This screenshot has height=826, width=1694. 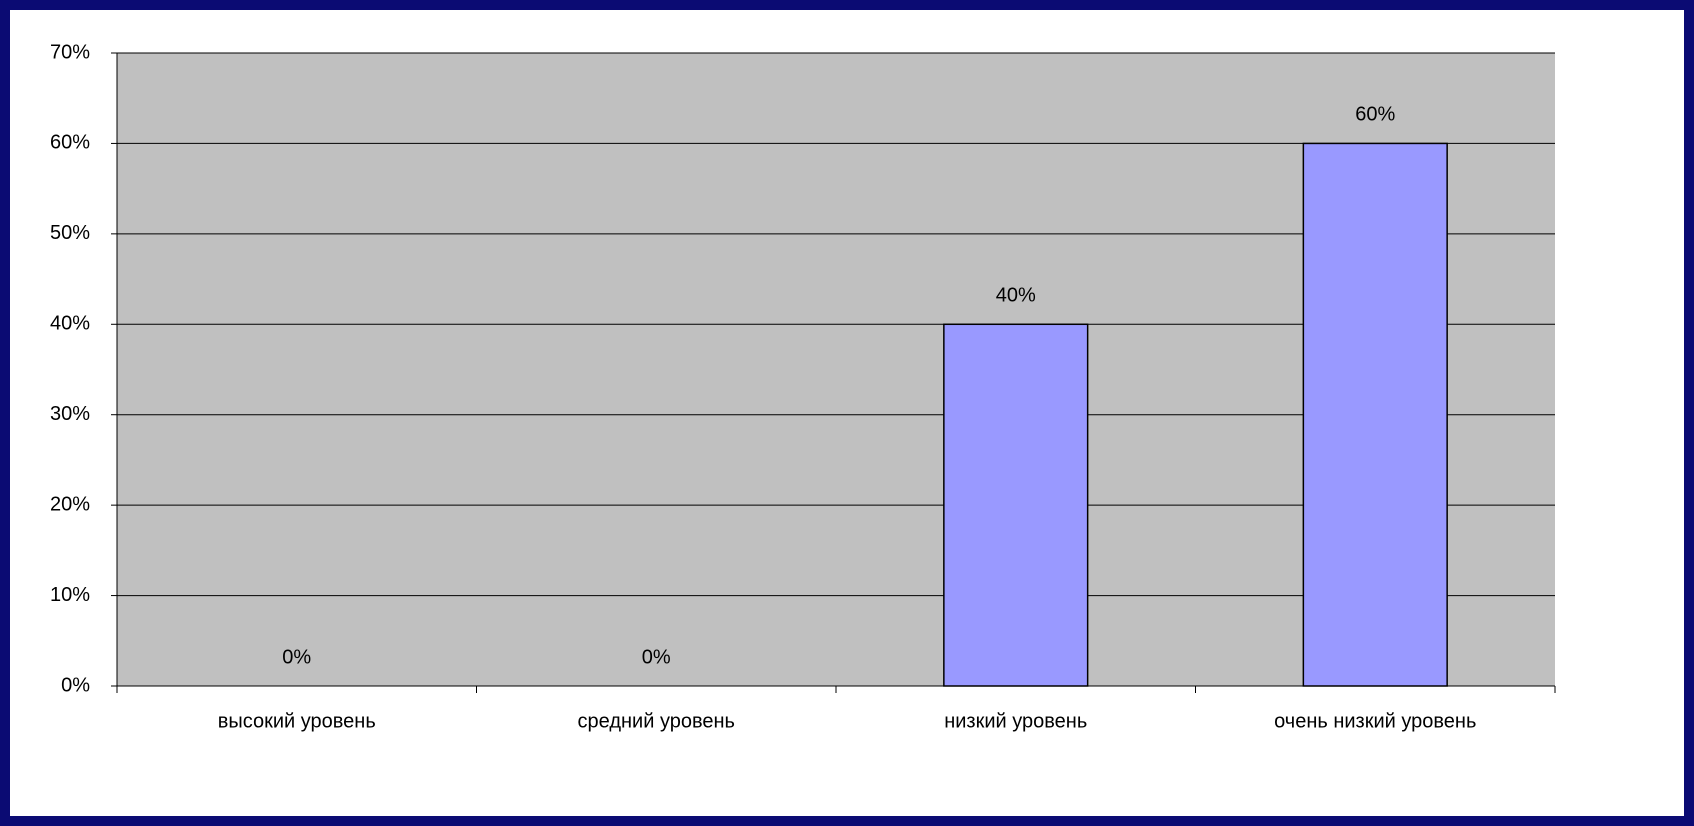 What do you see at coordinates (70, 595) in the screenshot?
I see `y-tick-label: 10%` at bounding box center [70, 595].